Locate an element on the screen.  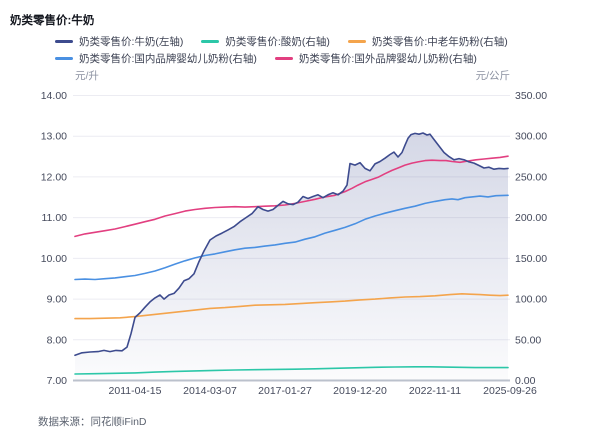
legend-label: 奶类零售价:国内品牌婴幼儿奶粉(右轴) is located at coordinates (168, 59).